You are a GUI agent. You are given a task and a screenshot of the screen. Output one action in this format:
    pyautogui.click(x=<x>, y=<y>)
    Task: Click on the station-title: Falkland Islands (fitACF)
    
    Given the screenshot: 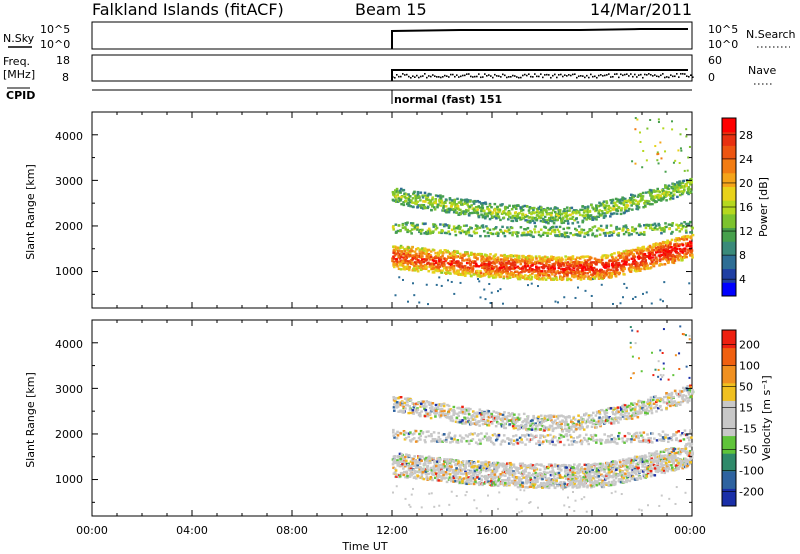 What is the action you would take?
    pyautogui.click(x=188, y=9)
    